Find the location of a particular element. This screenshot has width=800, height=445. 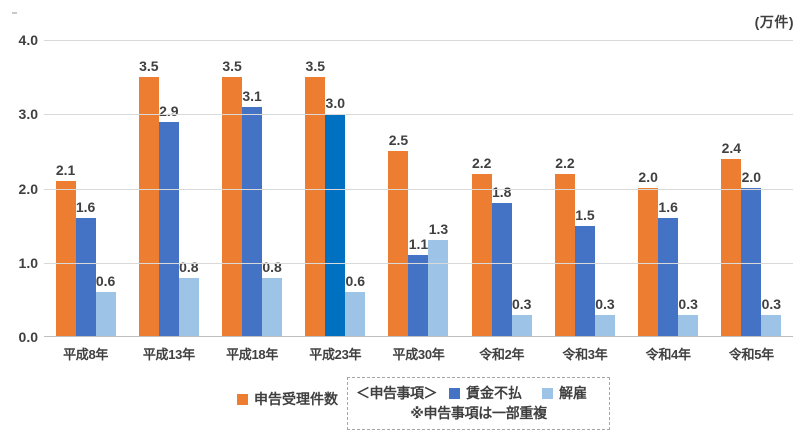

bar-group: 3.5 3.1 0.8 is located at coordinates (251, 188).